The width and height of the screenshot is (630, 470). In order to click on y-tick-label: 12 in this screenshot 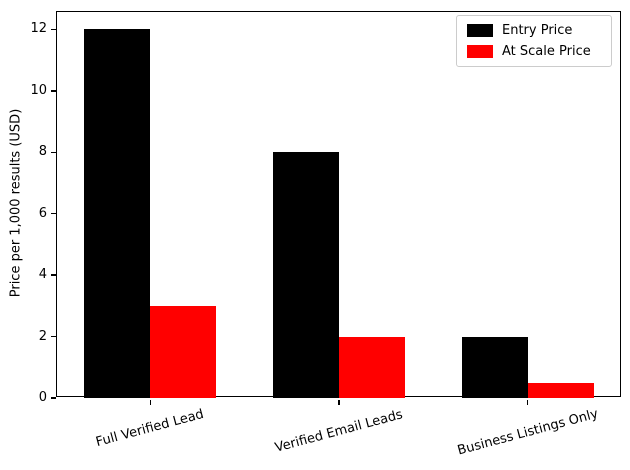, I will do `click(38, 29)`.